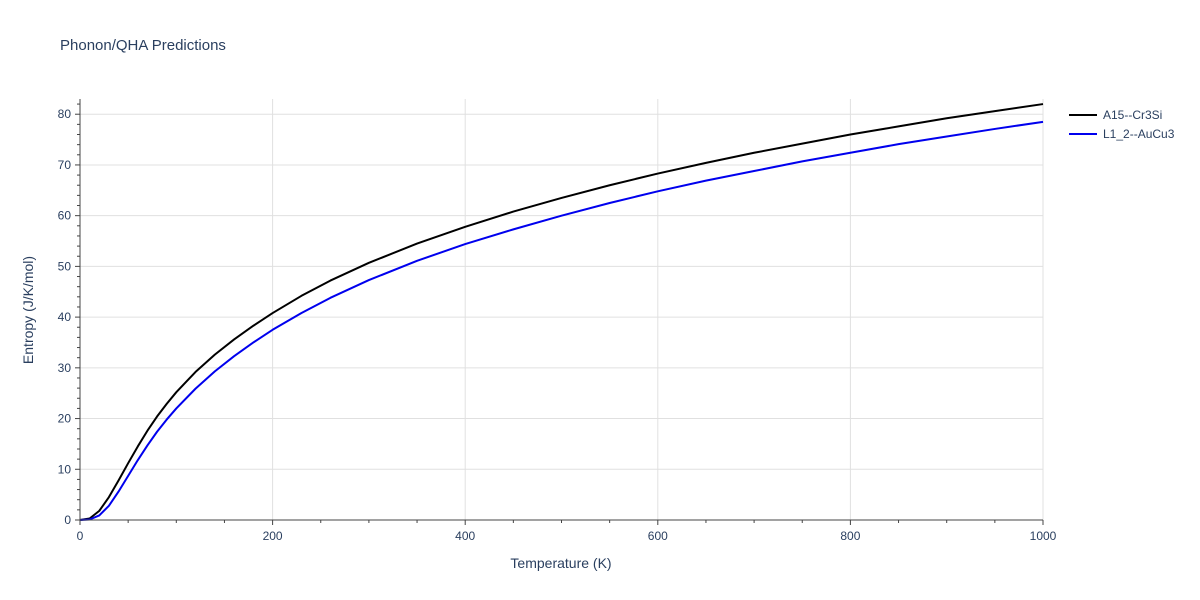 The width and height of the screenshot is (1200, 600). I want to click on x-tick-label: 1000, so click(1043, 536).